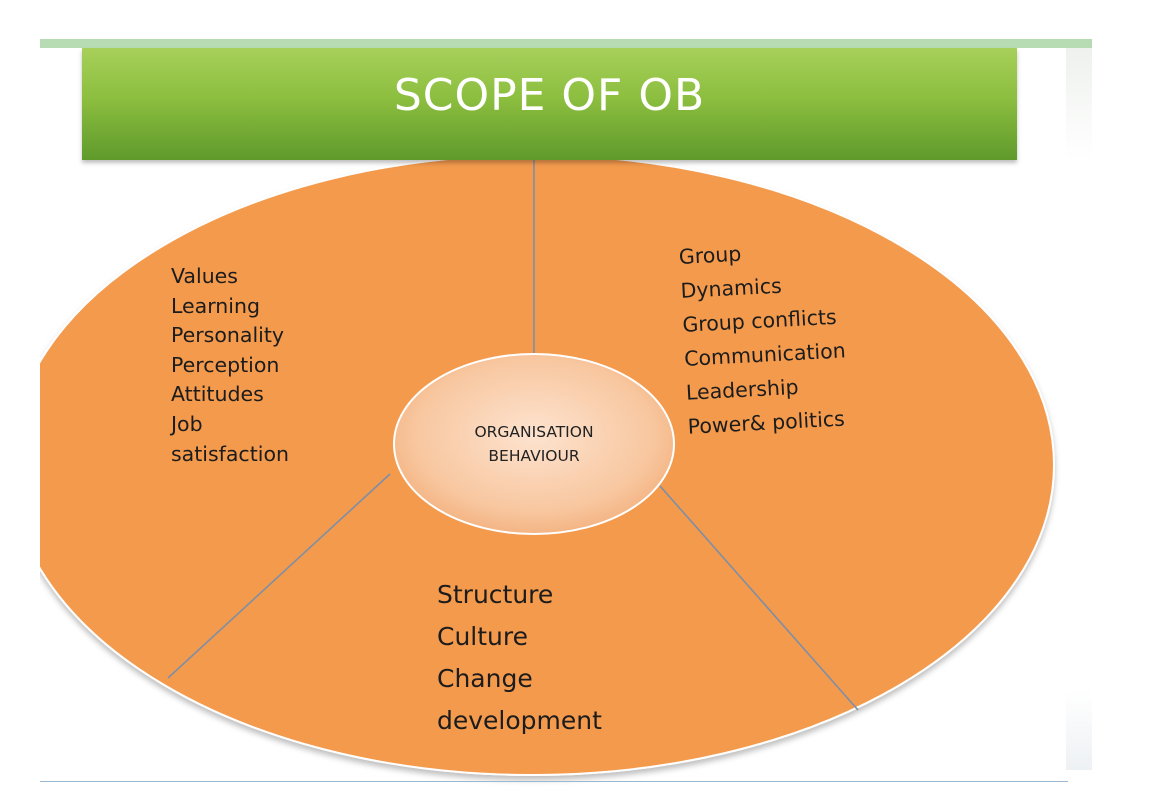 Image resolution: width=1150 pixels, height=794 pixels. Describe the element at coordinates (483, 636) in the screenshot. I see `list-item: Culture` at that location.